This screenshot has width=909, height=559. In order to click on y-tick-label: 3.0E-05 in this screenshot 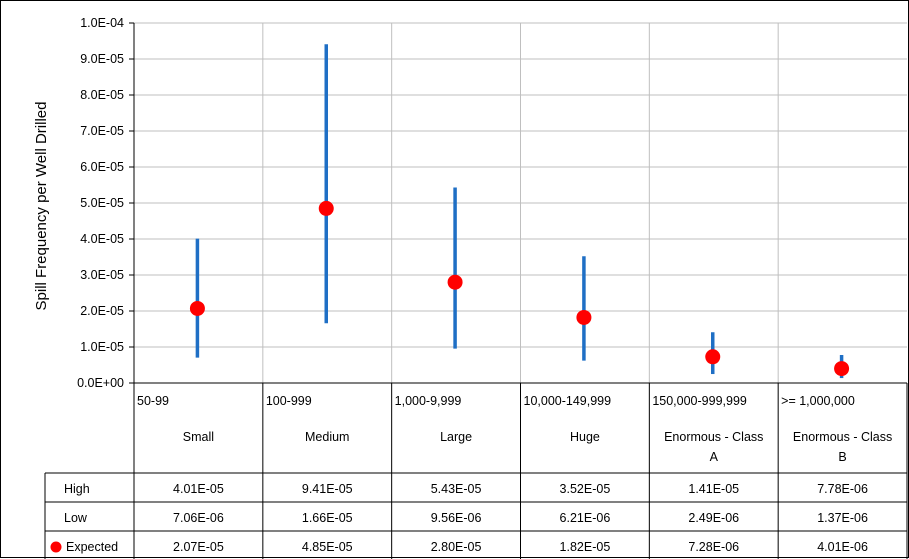, I will do `click(102, 275)`.